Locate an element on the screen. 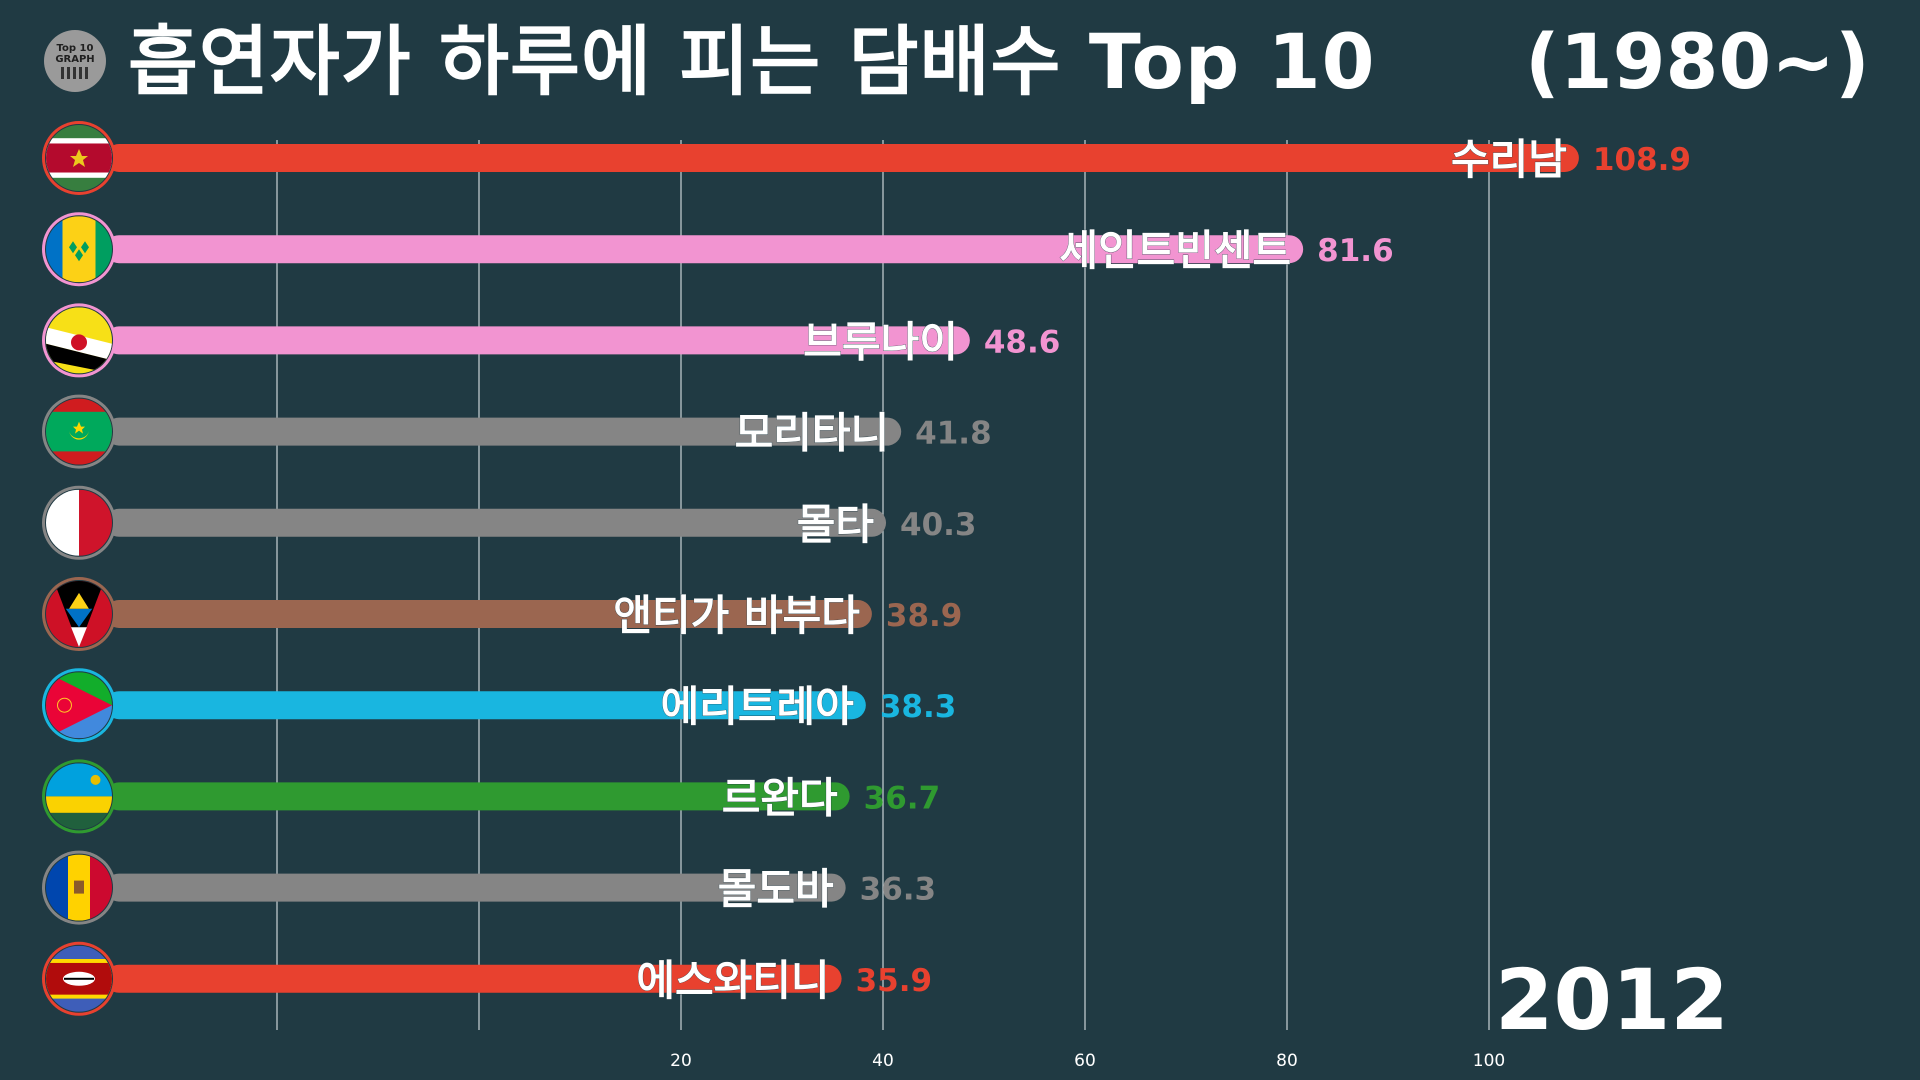  value-label: 48.6 is located at coordinates (1022, 342).